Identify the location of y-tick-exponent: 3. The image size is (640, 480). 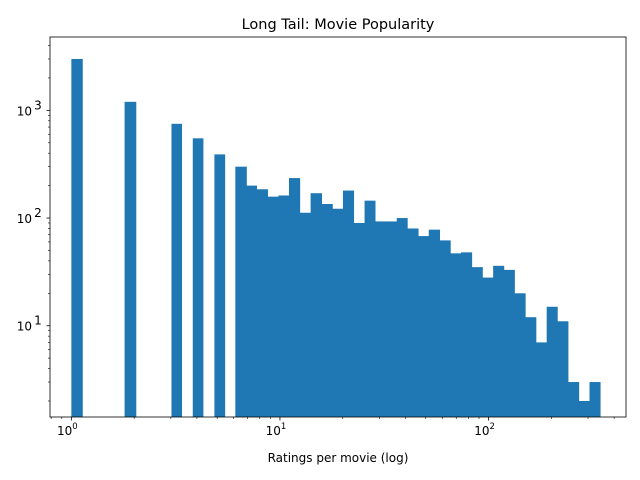
(38, 105).